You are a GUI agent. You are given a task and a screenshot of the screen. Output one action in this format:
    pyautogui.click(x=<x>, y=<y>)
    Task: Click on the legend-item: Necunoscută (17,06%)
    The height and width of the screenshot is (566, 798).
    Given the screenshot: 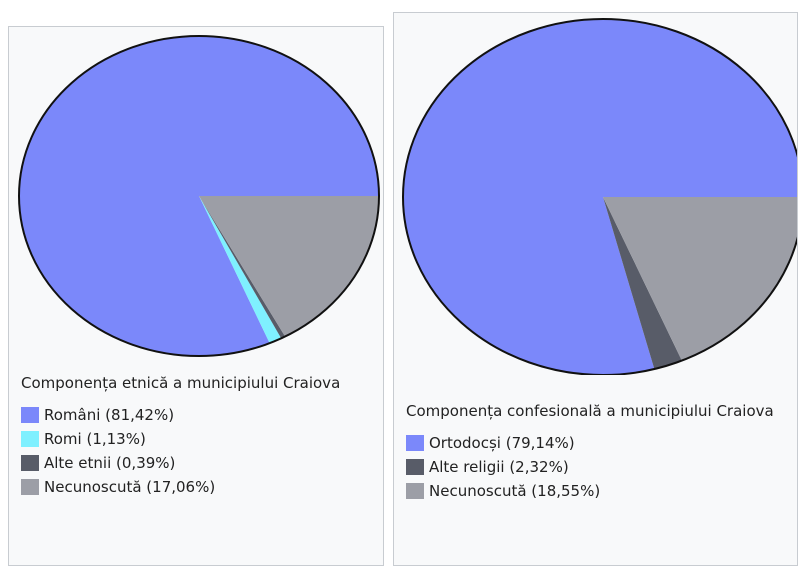 What is the action you would take?
    pyautogui.click(x=202, y=487)
    